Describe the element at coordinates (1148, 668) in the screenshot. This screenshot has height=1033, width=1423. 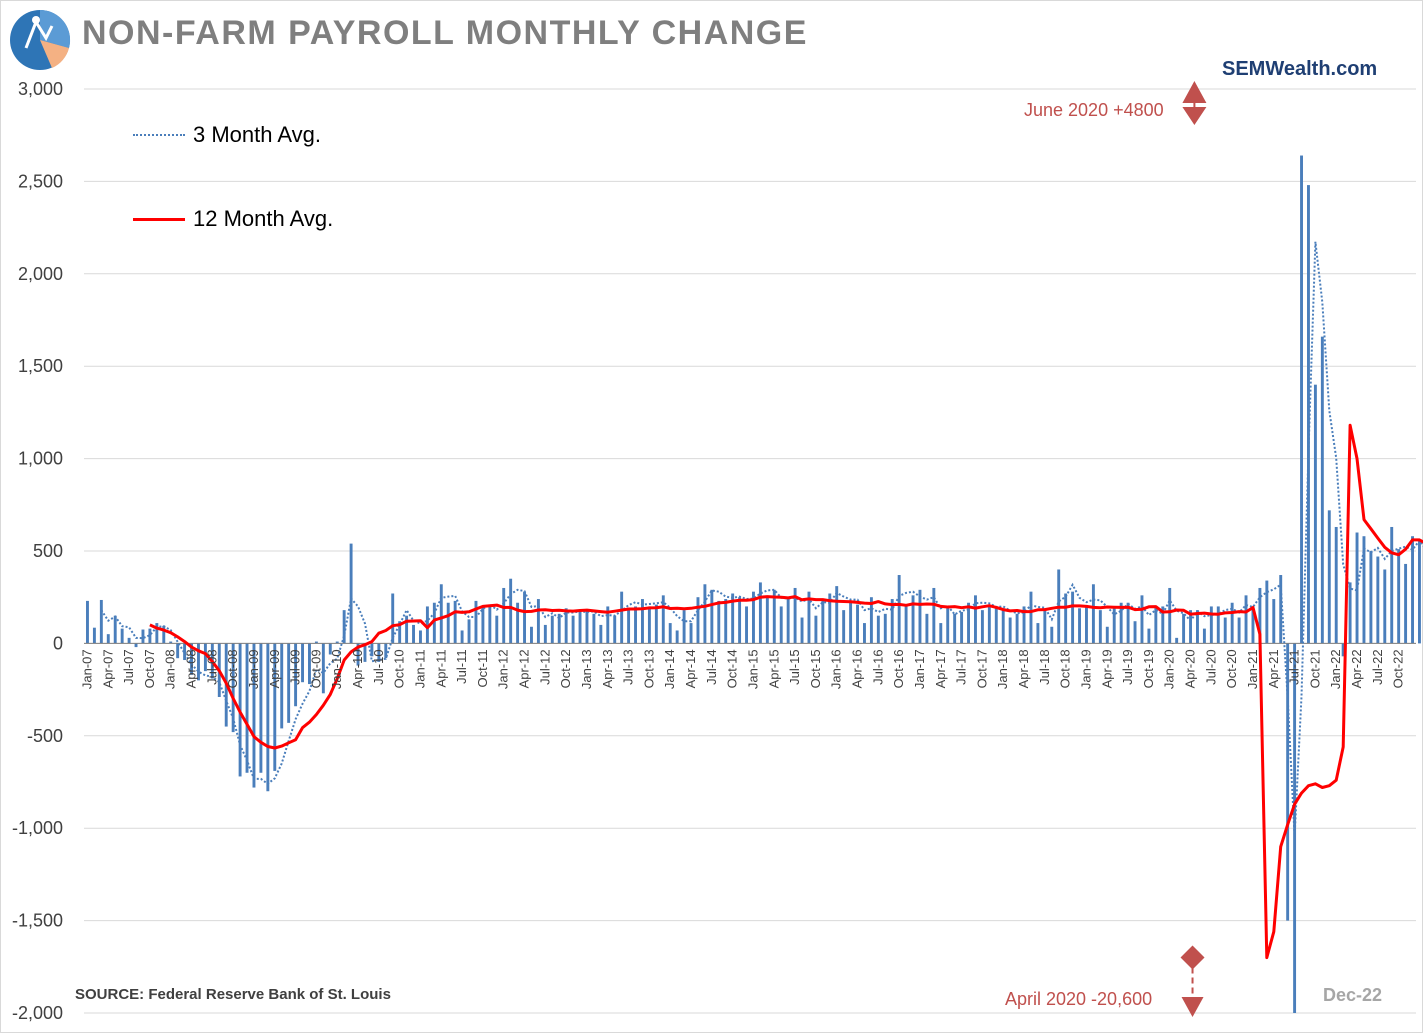
I see `x-tick-label: Oct-19` at that location.